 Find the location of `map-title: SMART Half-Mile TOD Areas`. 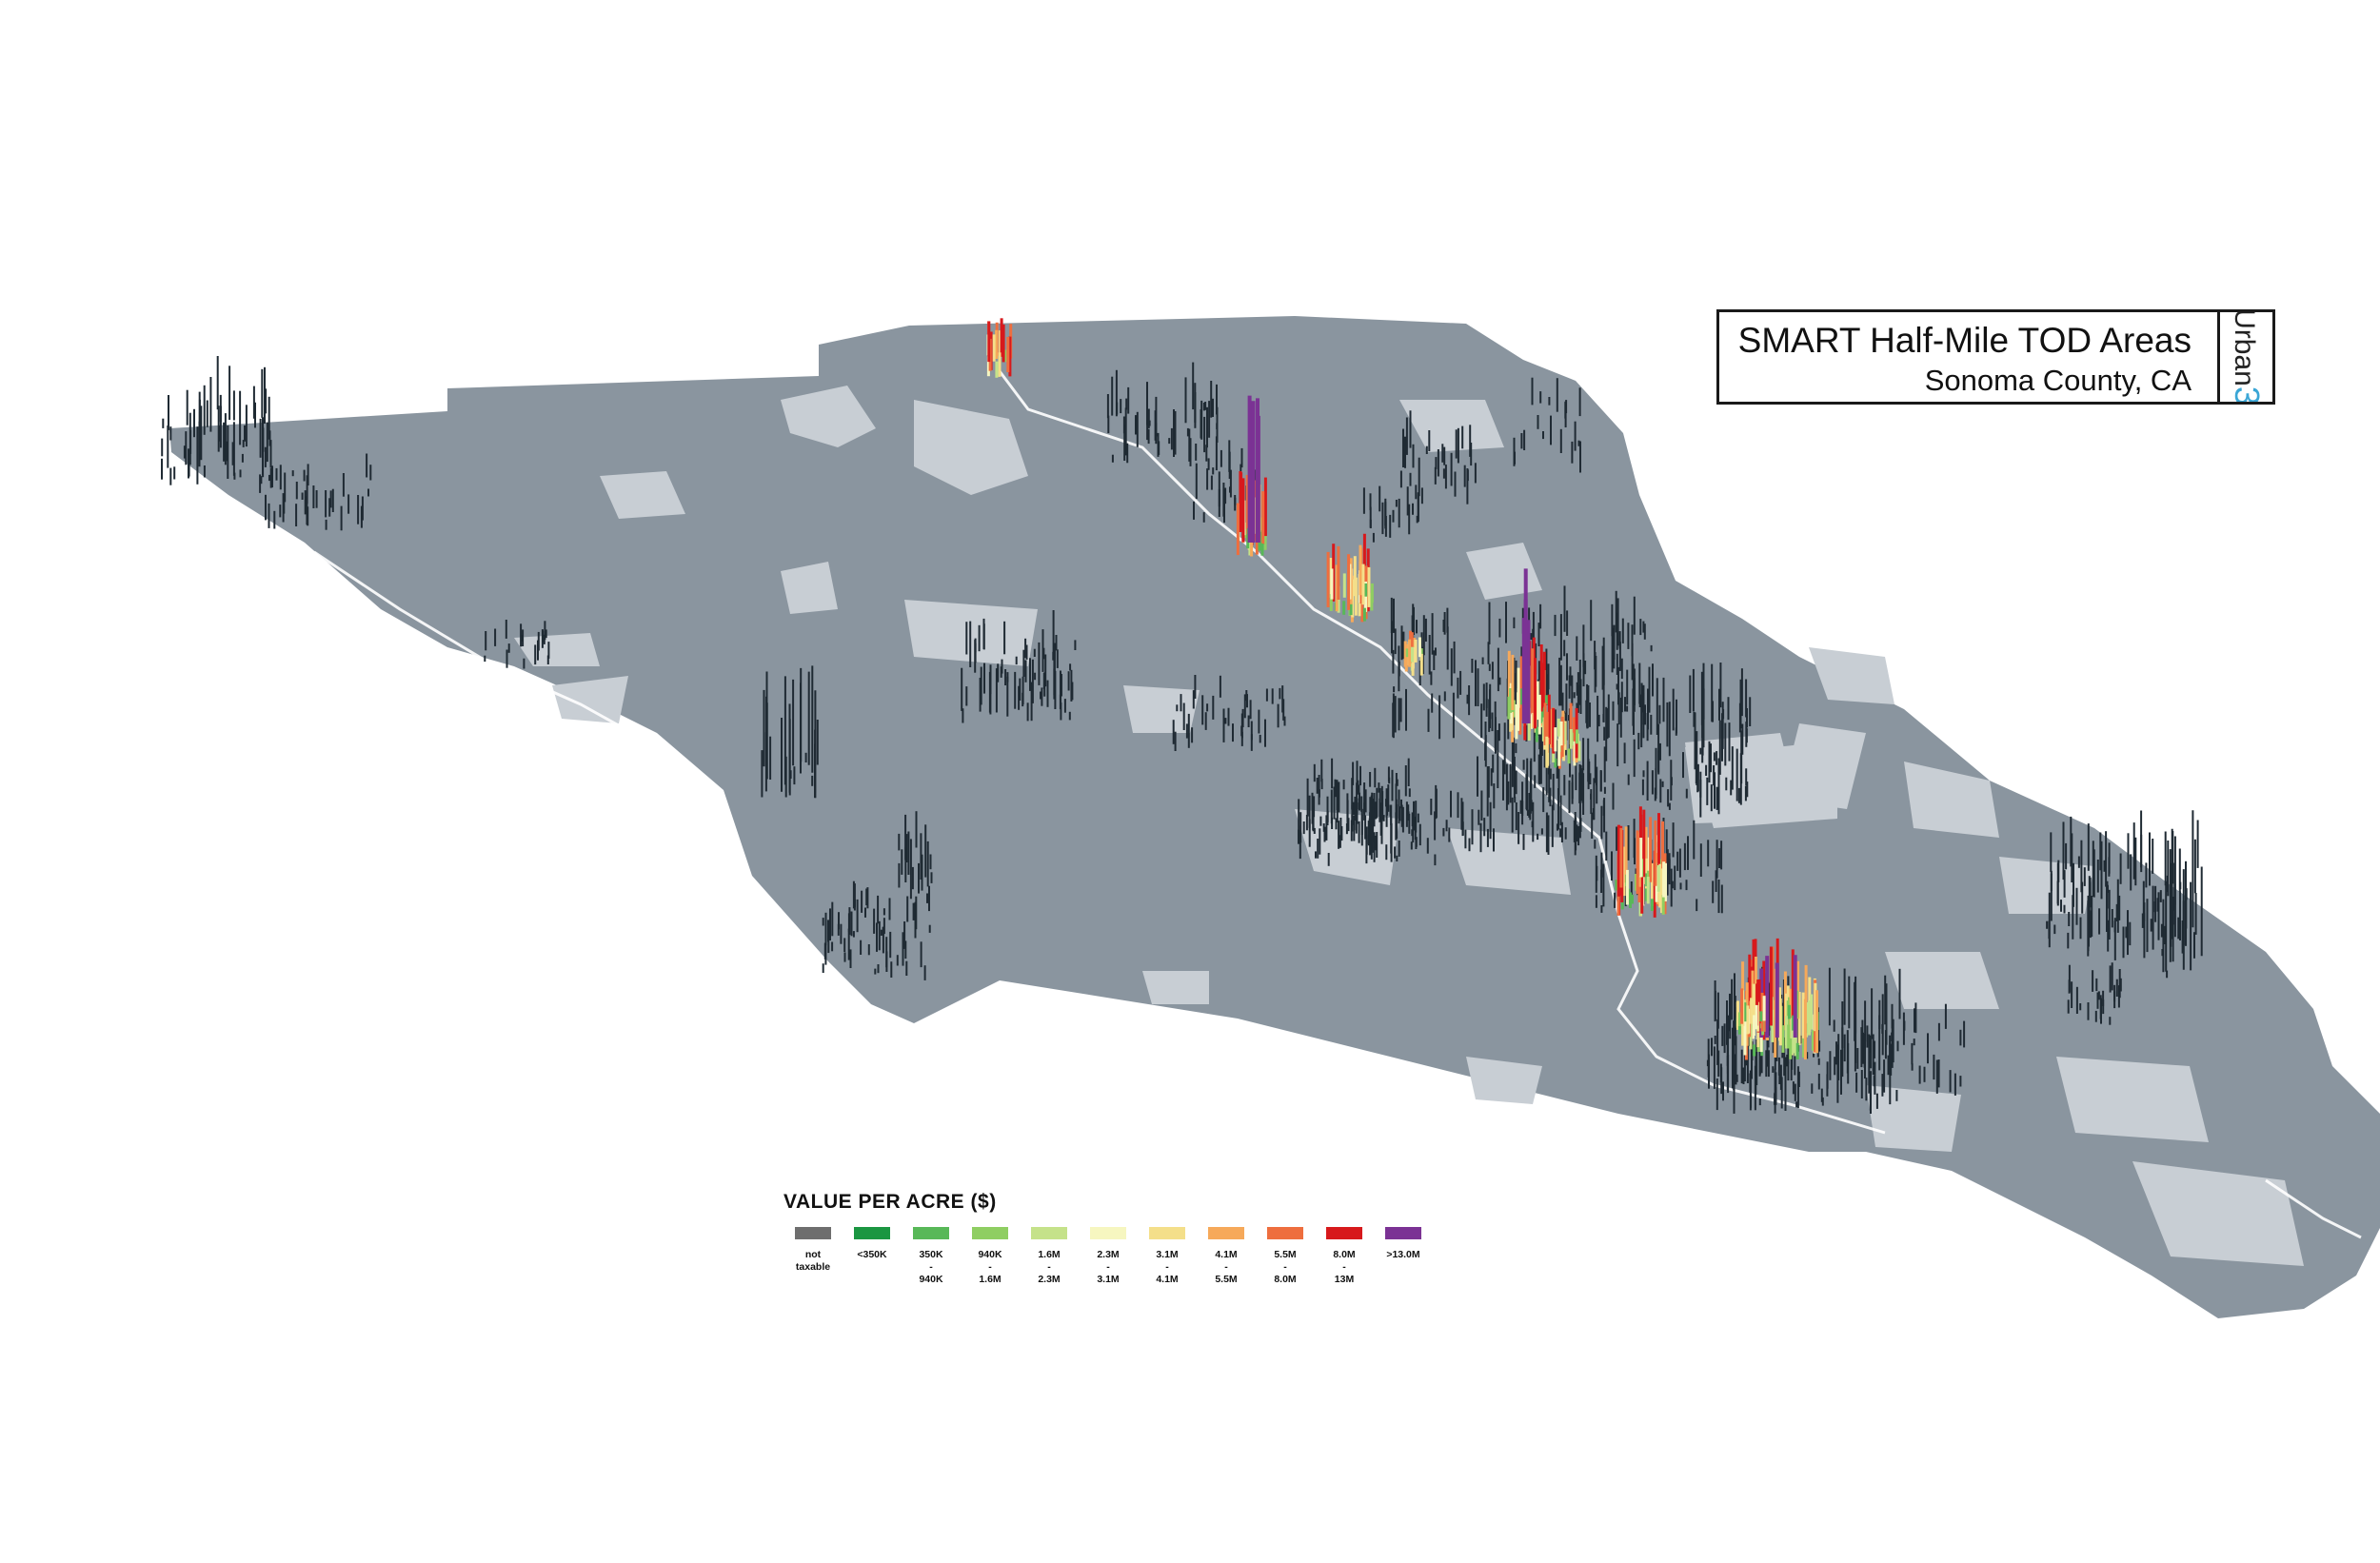

map-title: SMART Half-Mile TOD Areas is located at coordinates (1964, 341).